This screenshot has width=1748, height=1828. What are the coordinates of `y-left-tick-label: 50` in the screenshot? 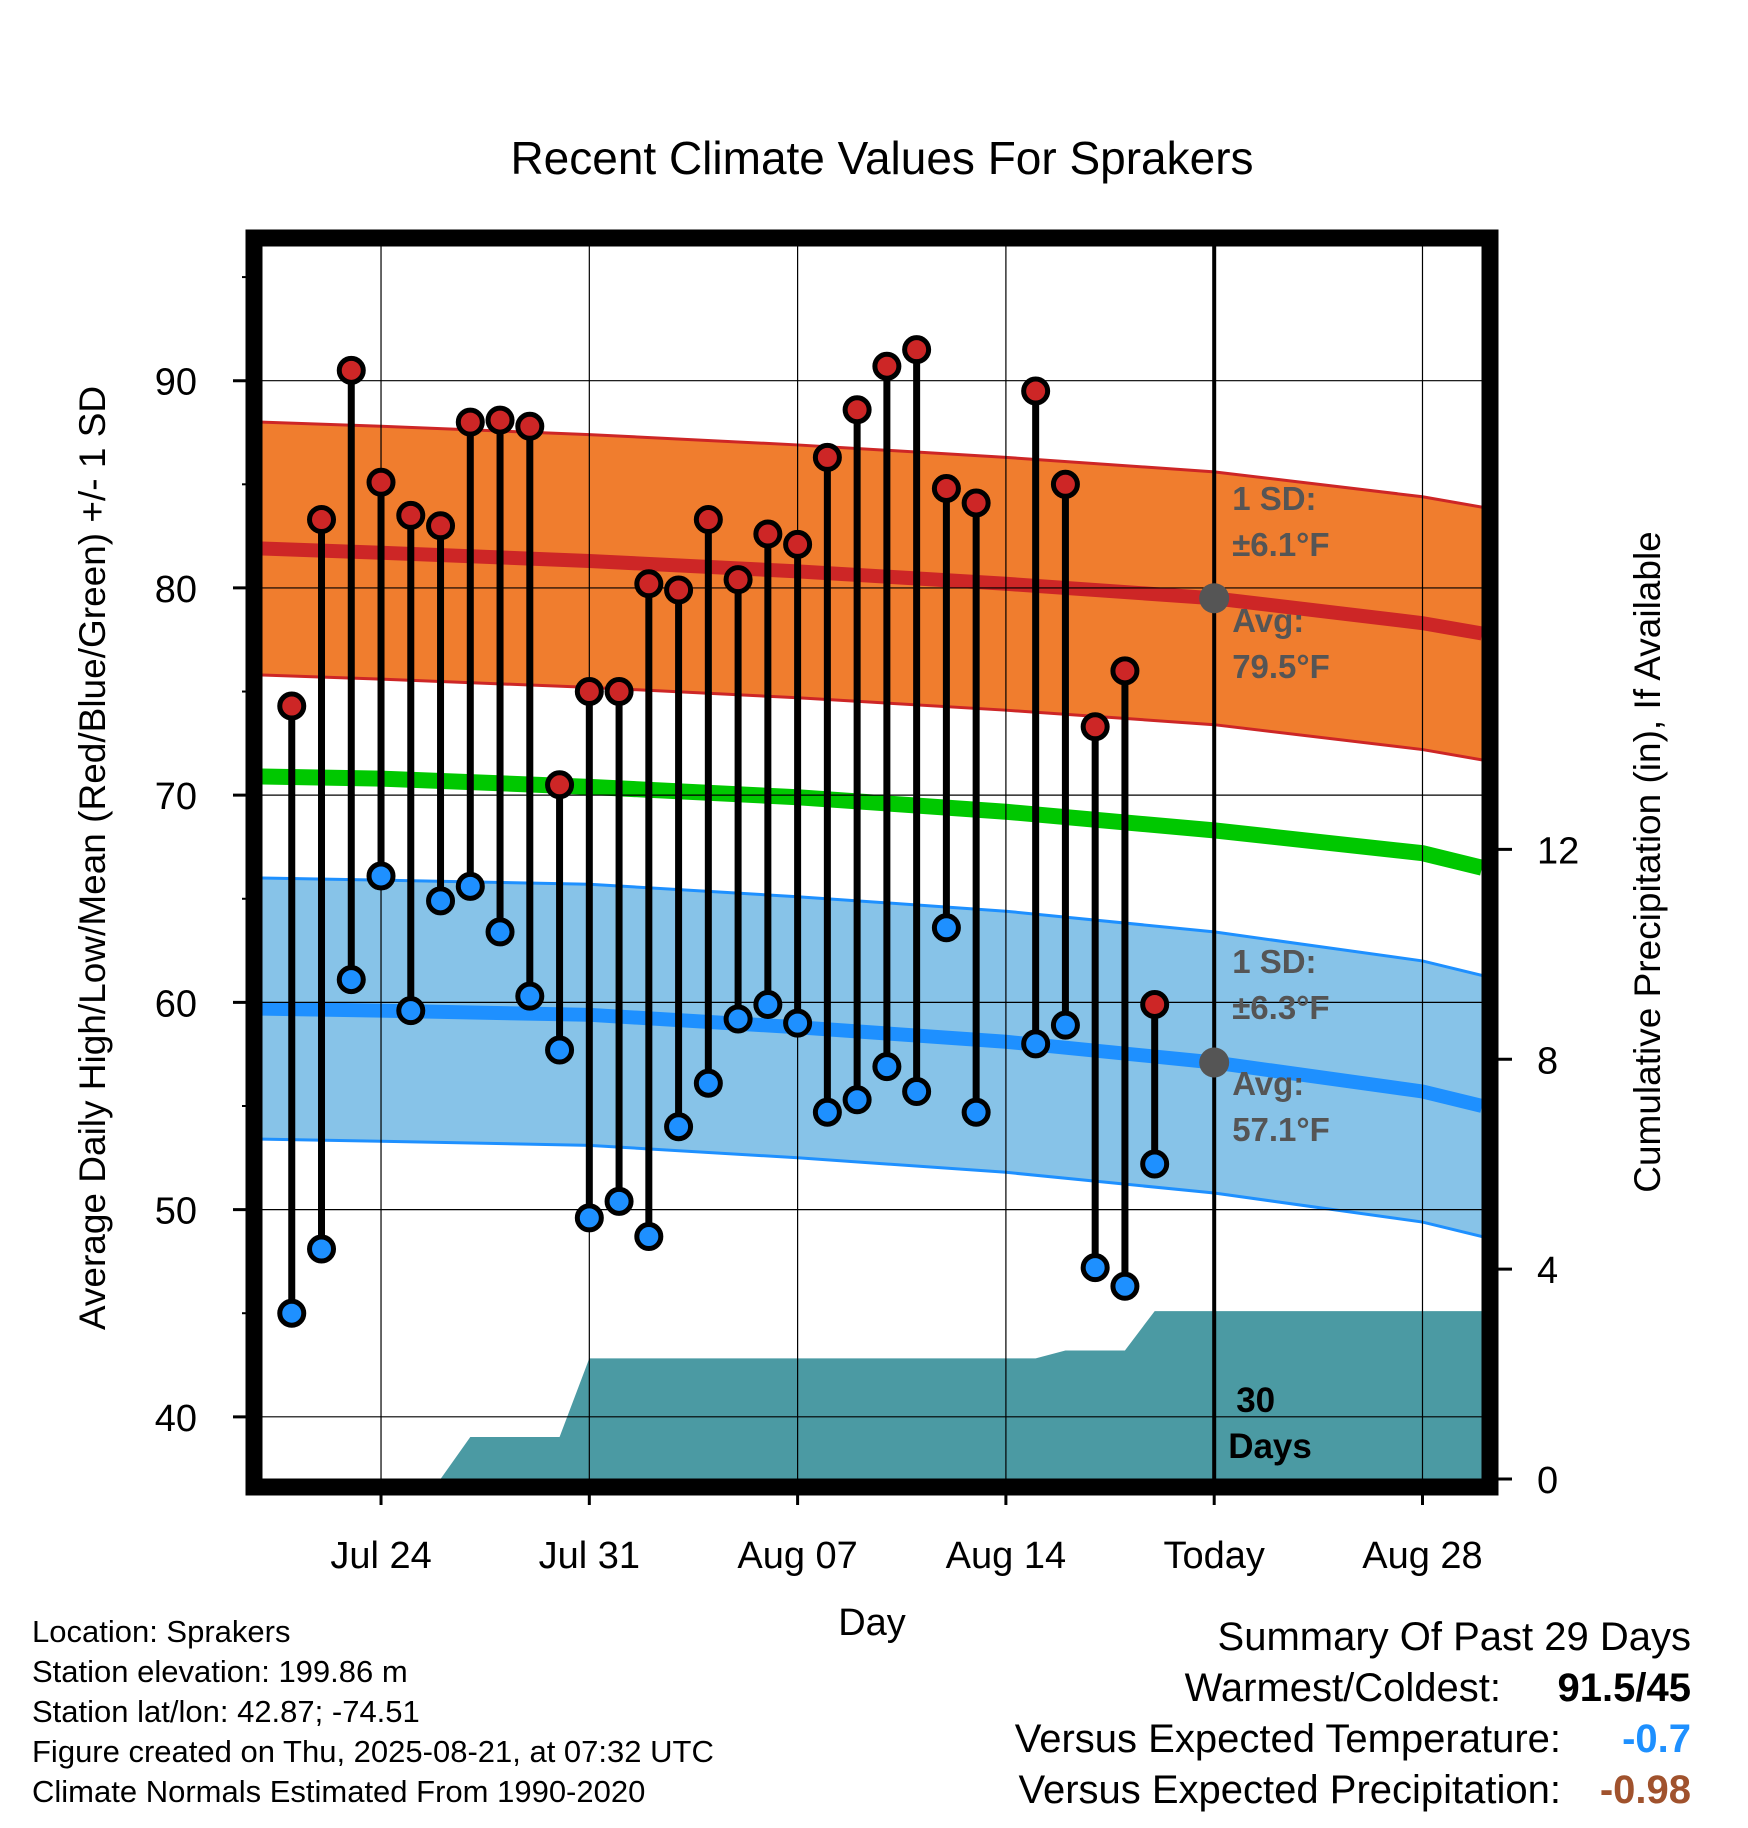 It's located at (176, 1212).